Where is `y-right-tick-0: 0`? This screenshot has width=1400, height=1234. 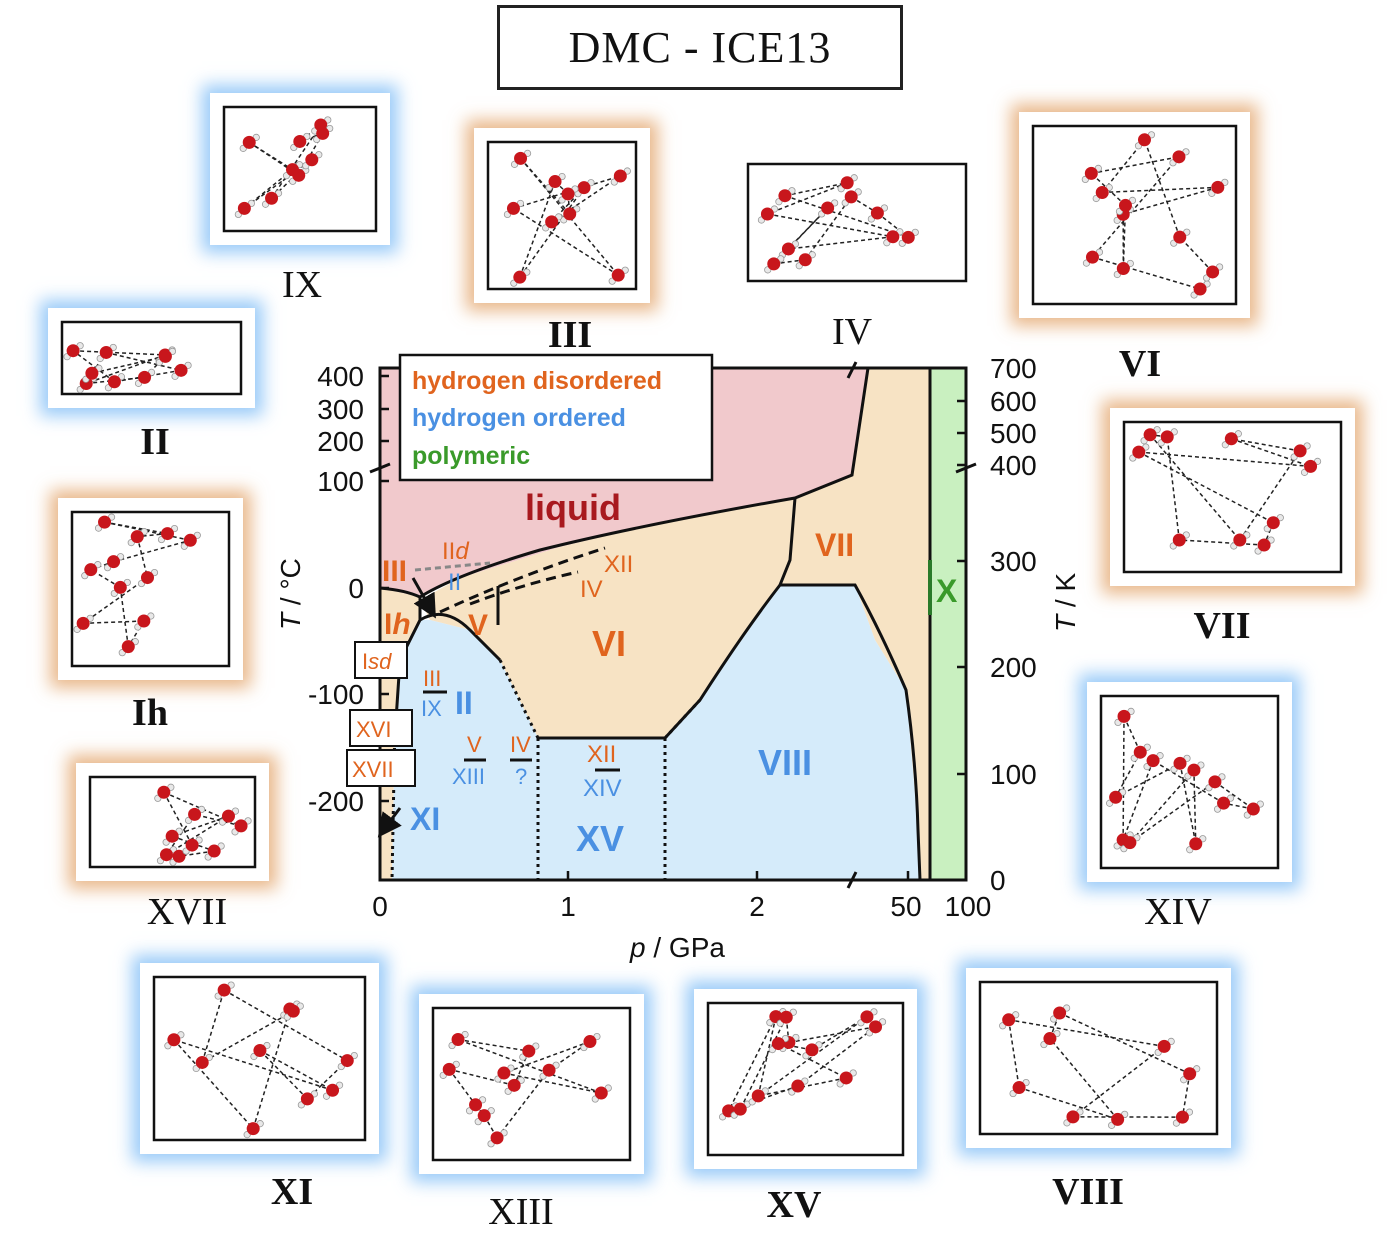 y-right-tick-0: 0 is located at coordinates (998, 880).